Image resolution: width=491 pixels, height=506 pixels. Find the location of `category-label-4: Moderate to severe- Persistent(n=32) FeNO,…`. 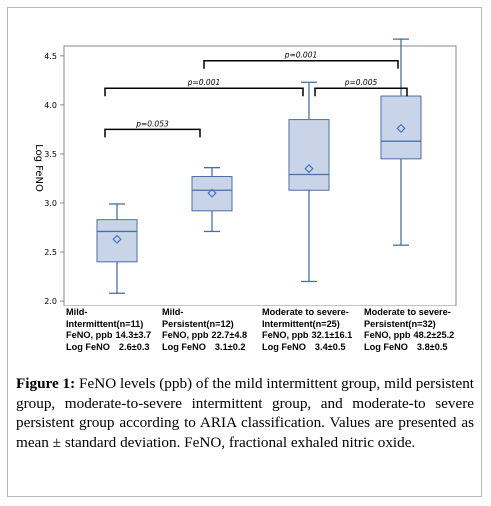

category-label-4: Moderate to severe- Persistent(n=32) FeNO,… is located at coordinates (409, 330).